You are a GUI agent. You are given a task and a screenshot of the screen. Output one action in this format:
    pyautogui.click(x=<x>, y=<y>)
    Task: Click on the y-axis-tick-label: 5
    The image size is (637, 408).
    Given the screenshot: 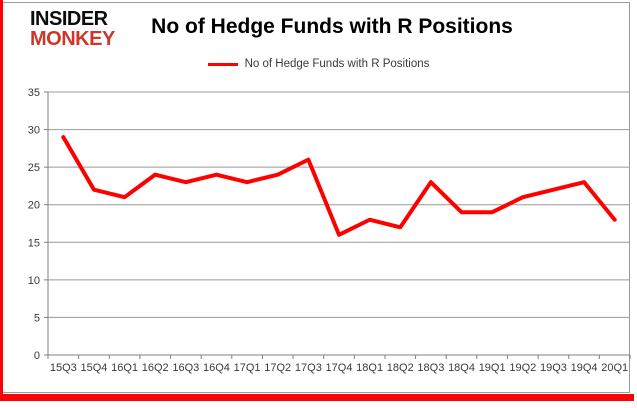 What is the action you would take?
    pyautogui.click(x=37, y=318)
    